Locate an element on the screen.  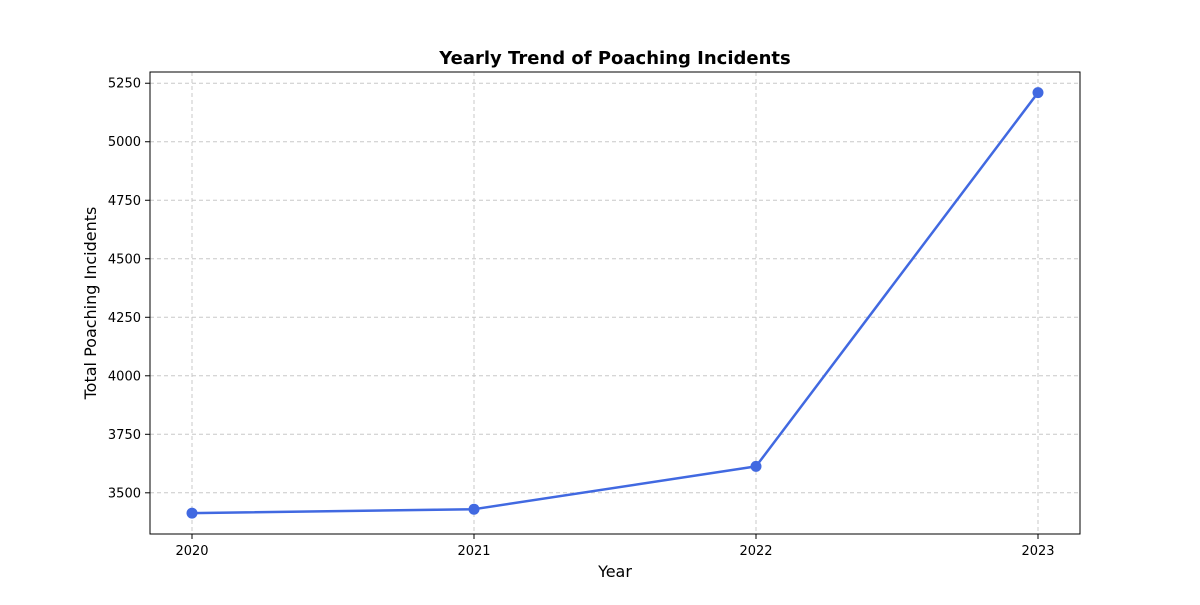
y-tick-label: 5000 is located at coordinates (124, 142).